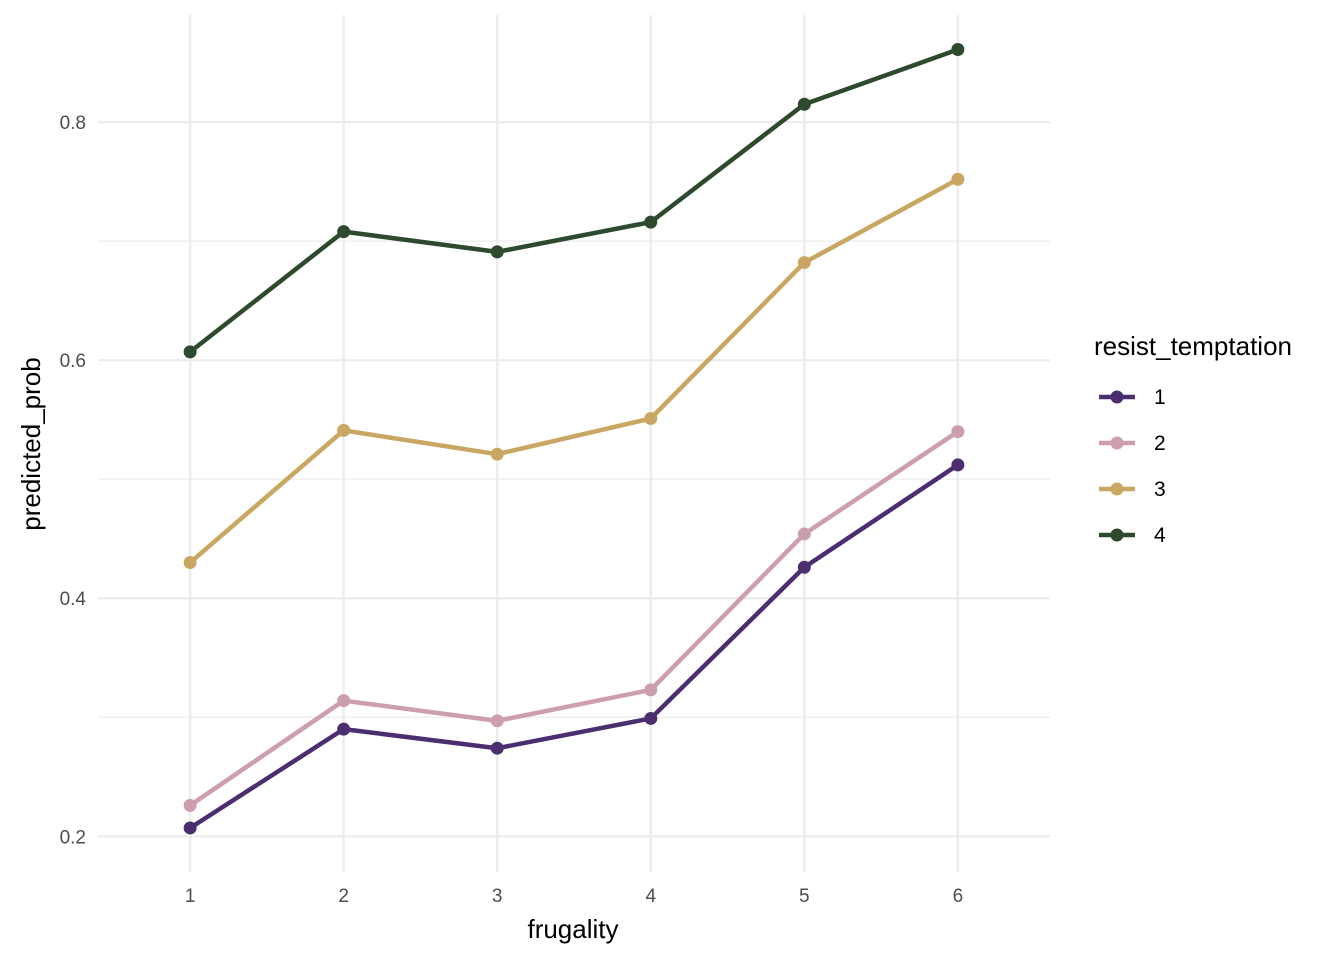  What do you see at coordinates (73, 361) in the screenshot?
I see `y-tick-label: 0.6` at bounding box center [73, 361].